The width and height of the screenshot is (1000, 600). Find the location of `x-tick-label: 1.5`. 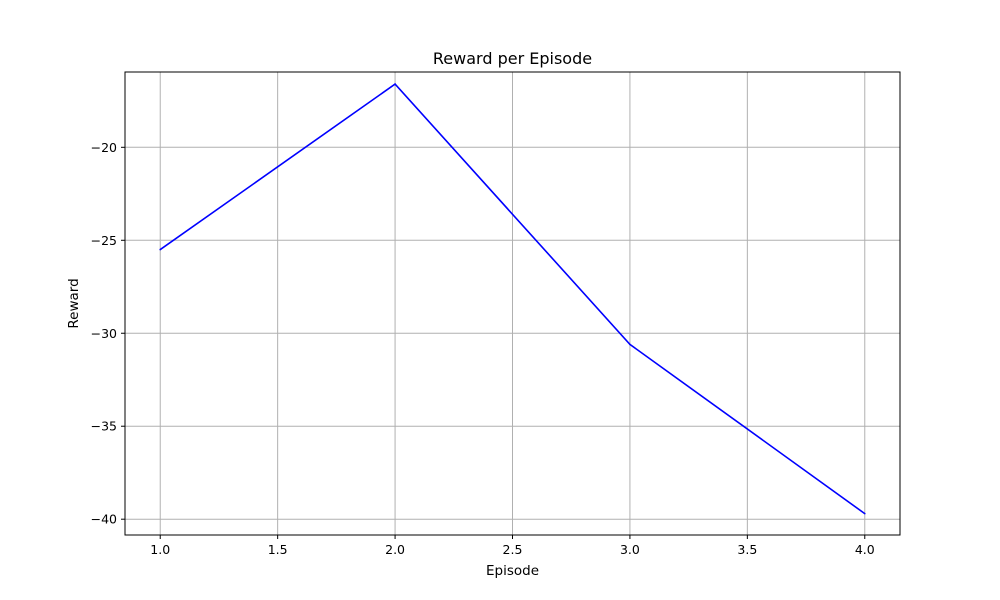

x-tick-label: 1.5 is located at coordinates (278, 549).